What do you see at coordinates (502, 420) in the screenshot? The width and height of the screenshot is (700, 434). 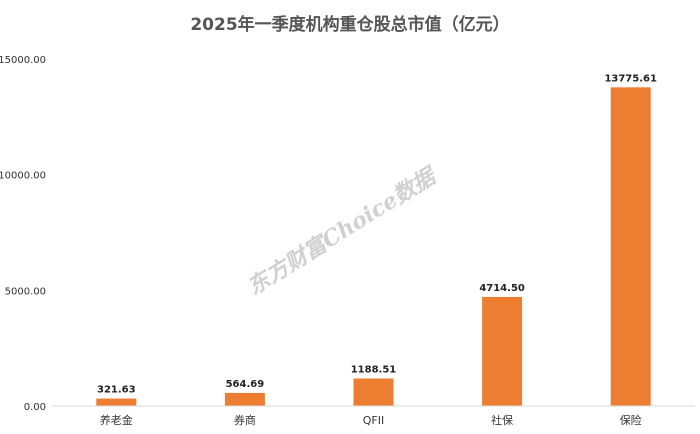 I see `x-tick-label: 社保` at bounding box center [502, 420].